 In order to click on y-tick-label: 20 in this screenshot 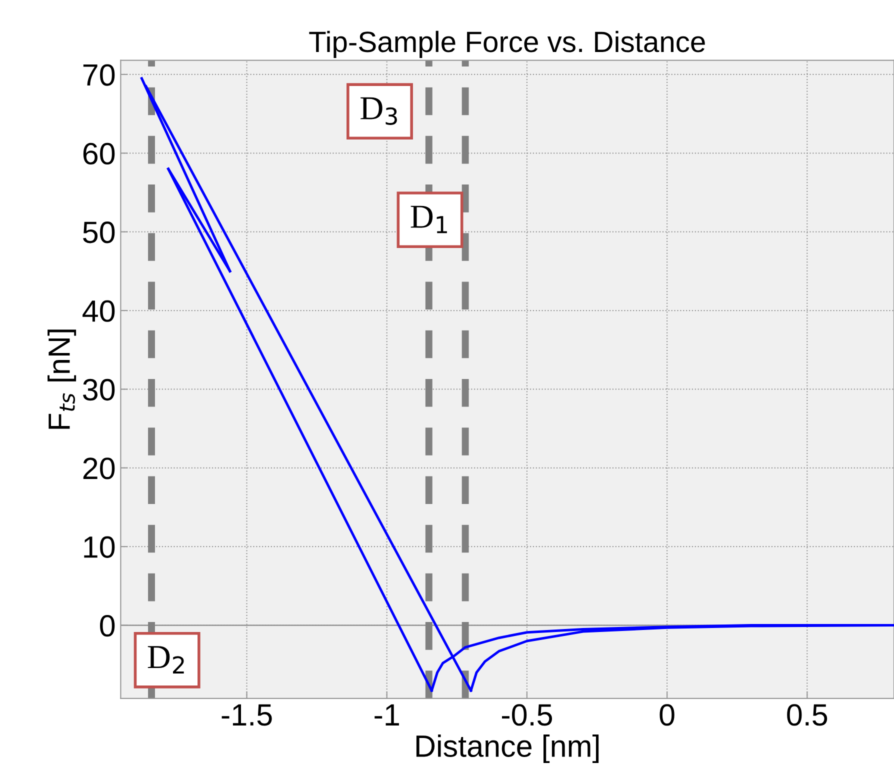, I will do `click(99, 469)`.